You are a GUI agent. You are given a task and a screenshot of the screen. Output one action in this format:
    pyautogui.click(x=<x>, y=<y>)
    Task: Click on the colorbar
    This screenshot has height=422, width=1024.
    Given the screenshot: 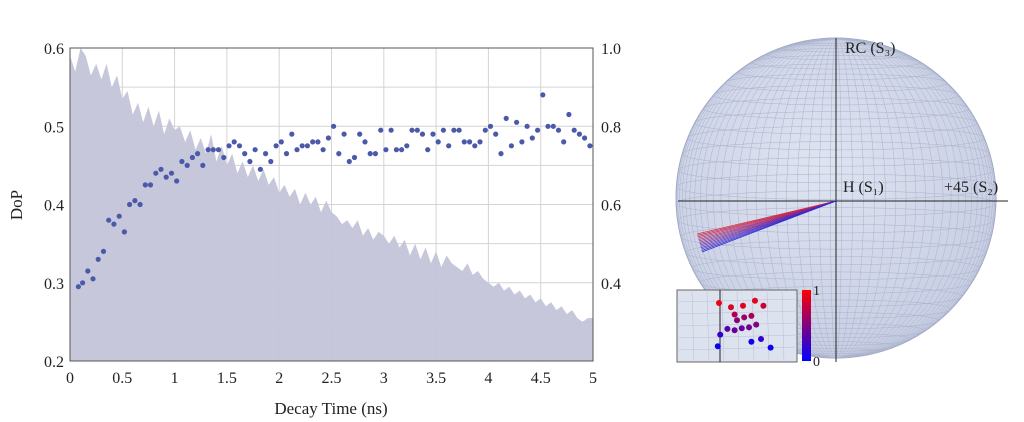 What is the action you would take?
    pyautogui.click(x=806, y=325)
    